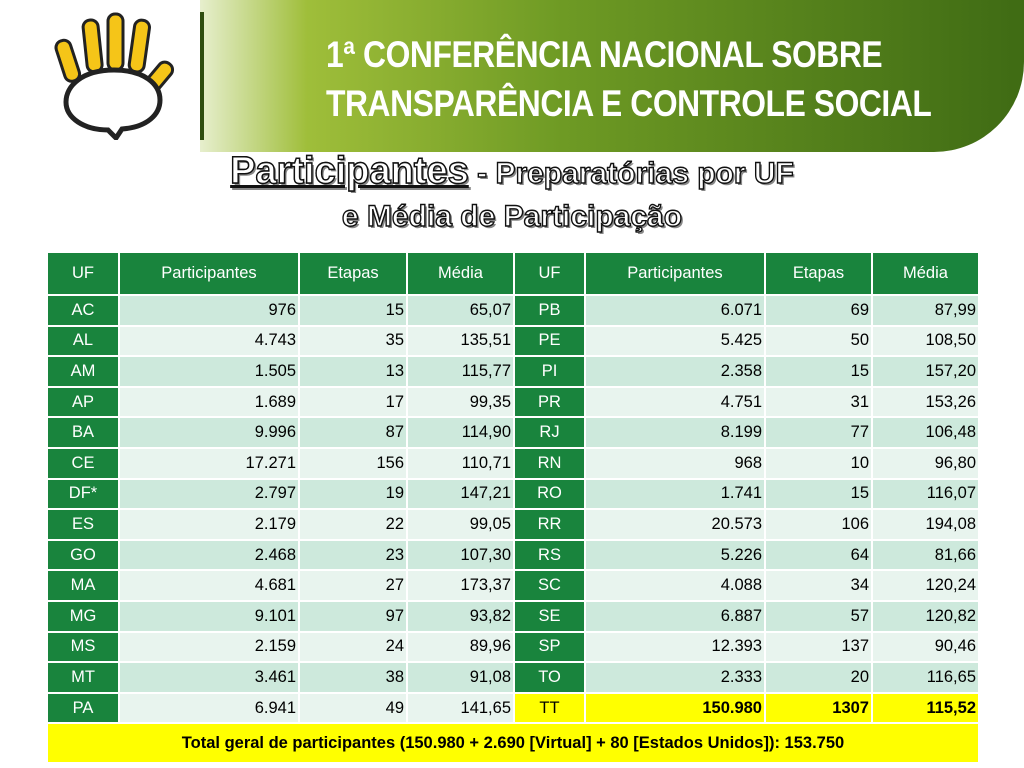  I want to click on value-cell: 34, so click(818, 585).